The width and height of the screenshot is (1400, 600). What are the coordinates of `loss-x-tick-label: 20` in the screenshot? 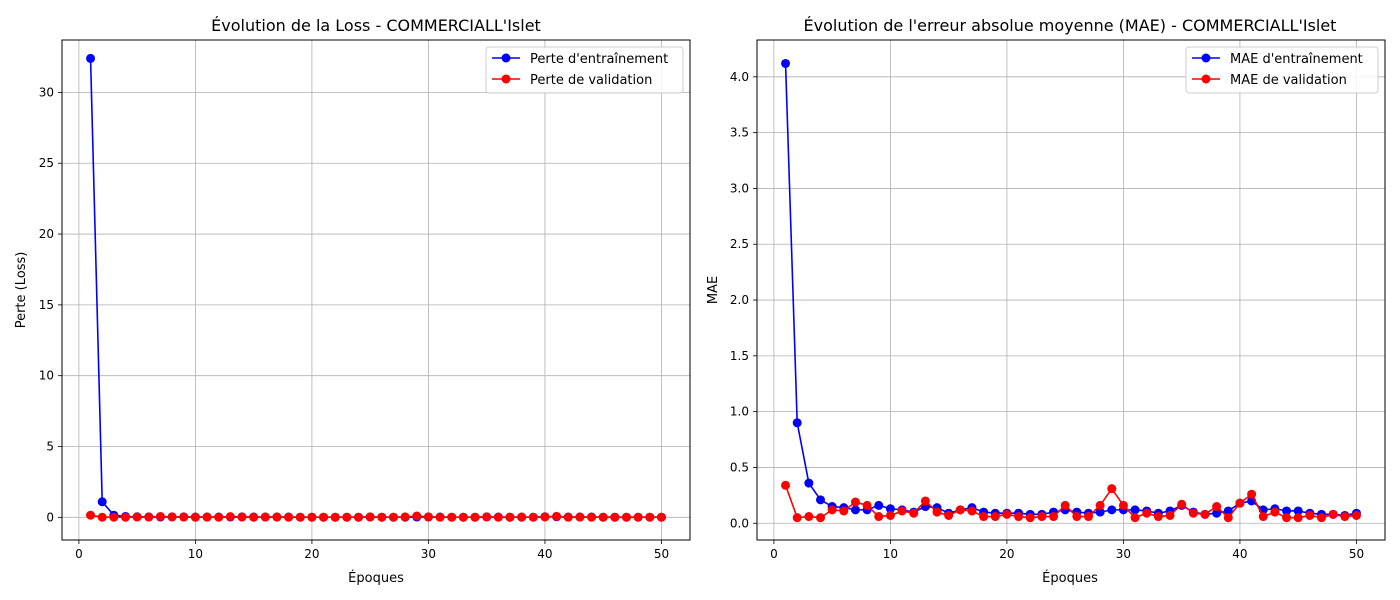 It's located at (311, 554).